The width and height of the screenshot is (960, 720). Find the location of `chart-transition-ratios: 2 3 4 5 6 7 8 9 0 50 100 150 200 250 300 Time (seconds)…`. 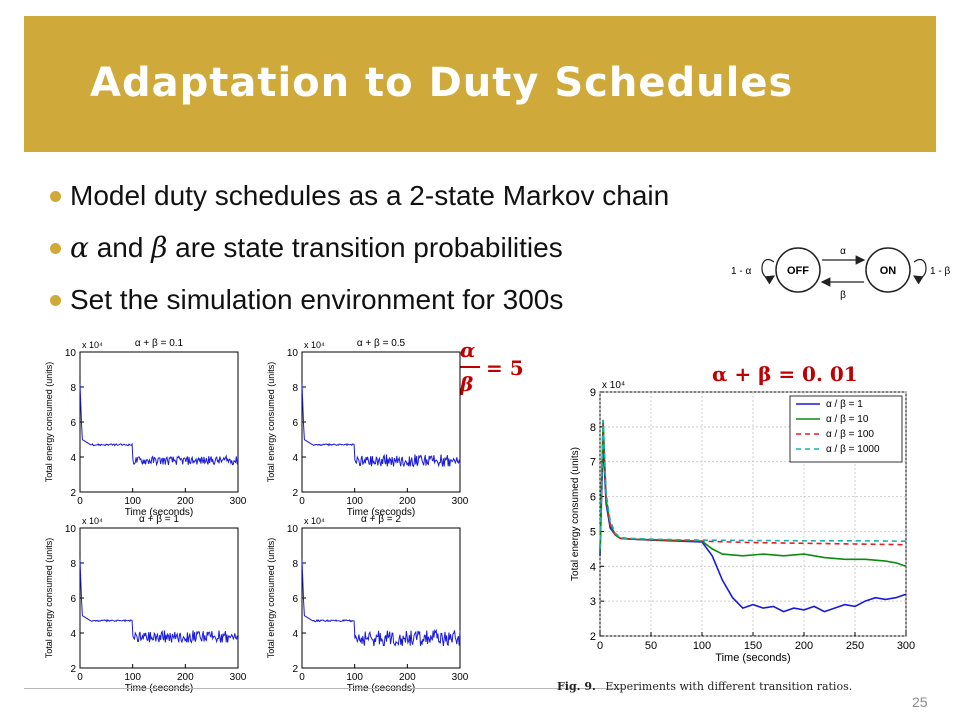

chart-transition-ratios: 2 3 4 5 6 7 8 9 0 50 100 150 200 250 300 Time (seconds)… is located at coordinates (742, 522).